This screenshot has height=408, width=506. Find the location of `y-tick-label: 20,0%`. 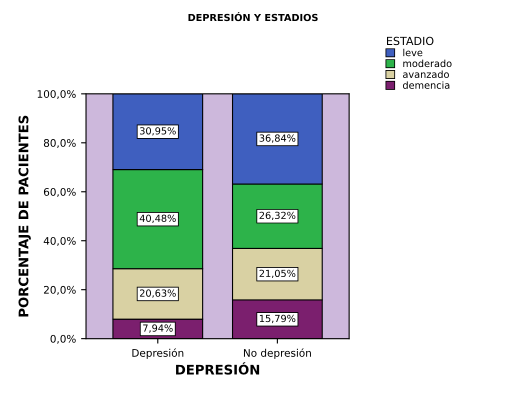

y-tick-label: 20,0% is located at coordinates (60, 290).